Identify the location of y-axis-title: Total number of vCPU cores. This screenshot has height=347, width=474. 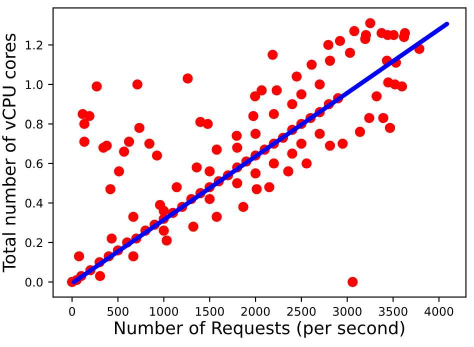
(9, 153).